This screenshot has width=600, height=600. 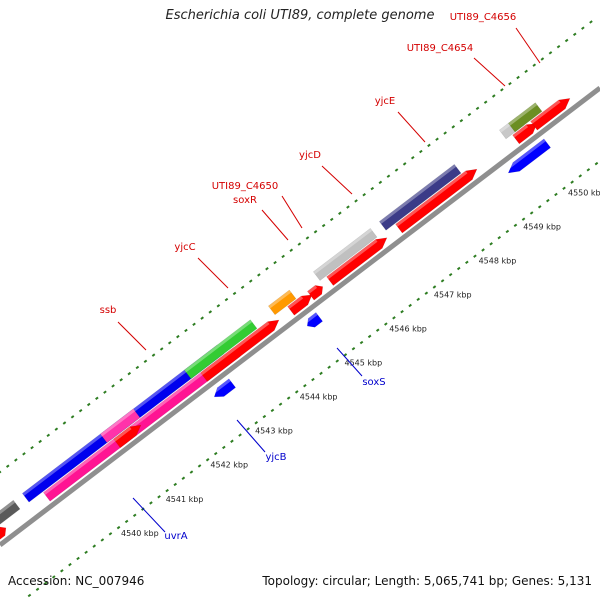 What do you see at coordinates (245, 200) in the screenshot?
I see `gene-label-soxr: soxR` at bounding box center [245, 200].